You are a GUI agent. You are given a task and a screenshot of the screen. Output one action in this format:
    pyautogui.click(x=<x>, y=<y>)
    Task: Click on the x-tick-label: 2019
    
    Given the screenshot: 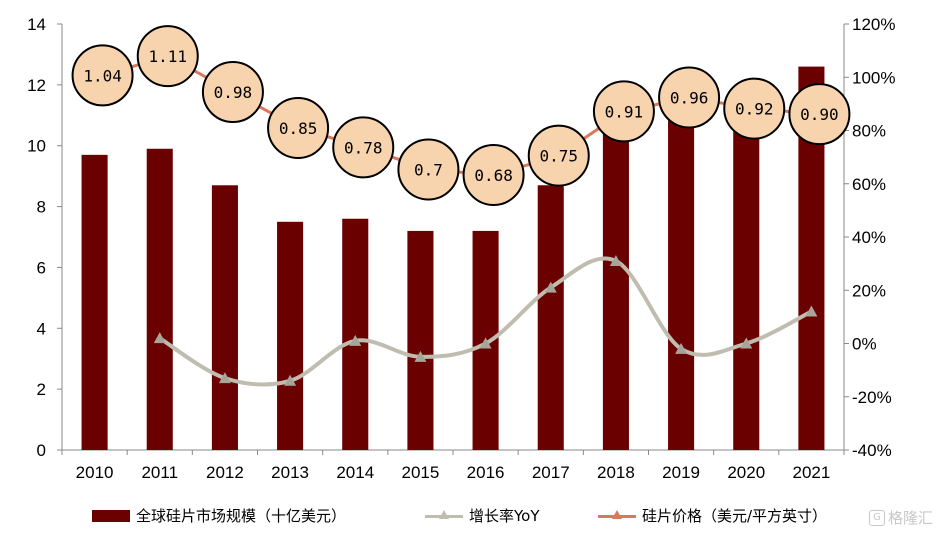 What is the action you would take?
    pyautogui.click(x=681, y=472)
    